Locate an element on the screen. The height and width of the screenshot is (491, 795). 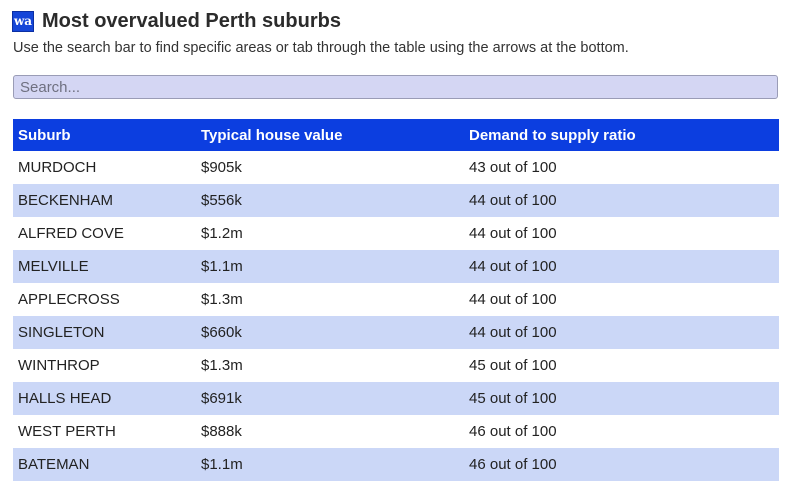
column-header-demand-ratio: Demand to supply ratio is located at coordinates (552, 135).